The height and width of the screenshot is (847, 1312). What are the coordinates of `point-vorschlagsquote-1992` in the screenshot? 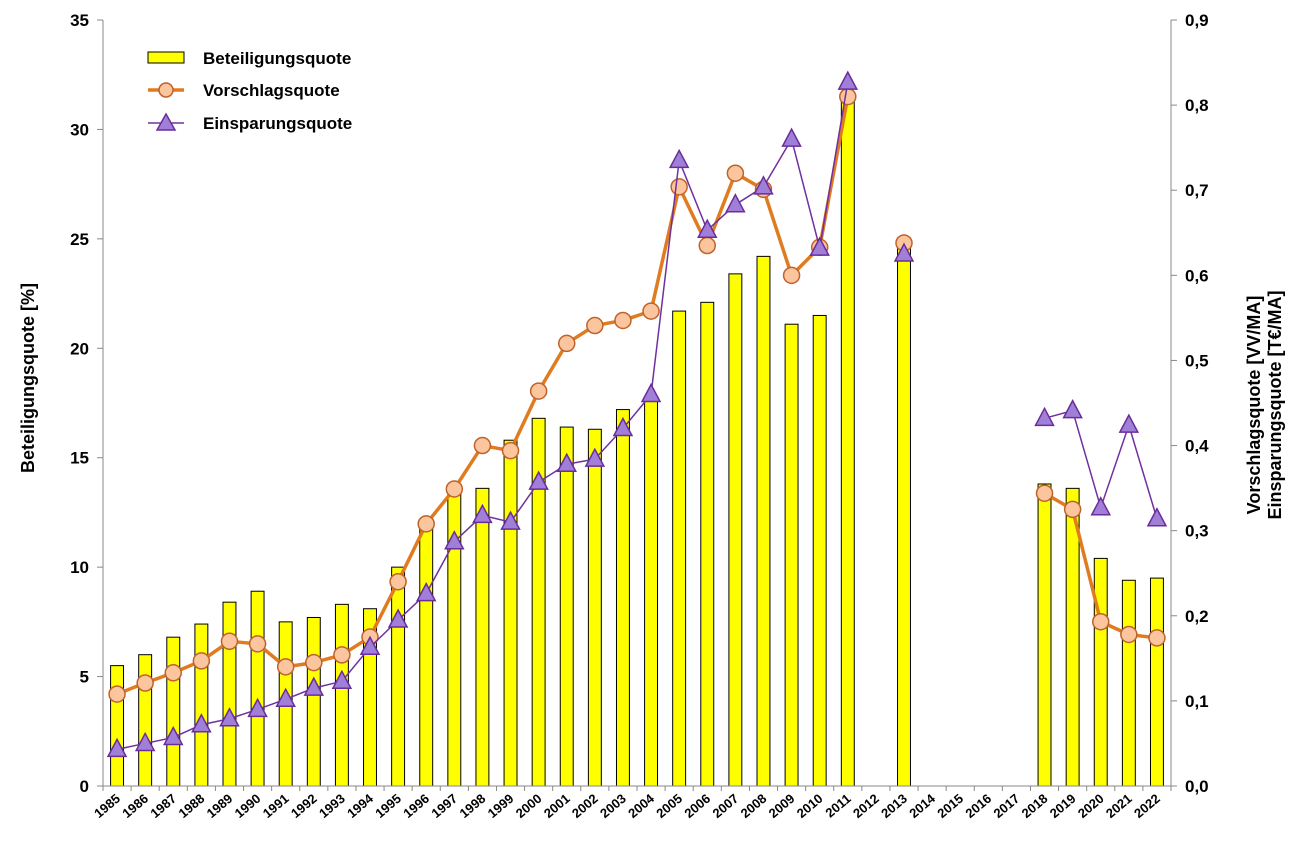 It's located at (314, 662).